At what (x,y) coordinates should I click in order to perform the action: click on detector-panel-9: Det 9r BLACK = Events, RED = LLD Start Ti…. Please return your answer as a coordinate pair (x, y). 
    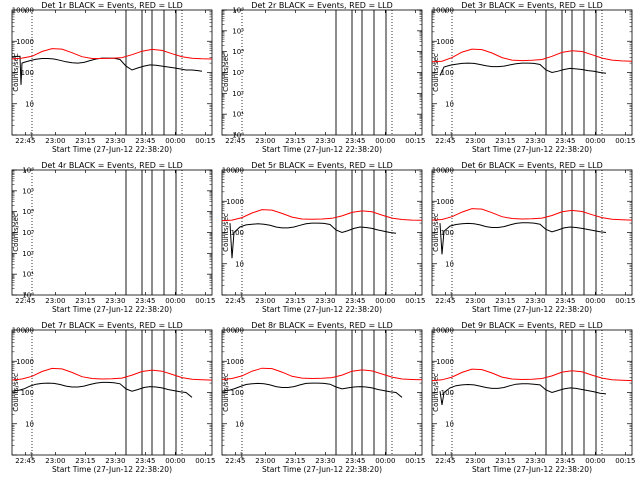
    Looking at the image, I should click on (533, 397).